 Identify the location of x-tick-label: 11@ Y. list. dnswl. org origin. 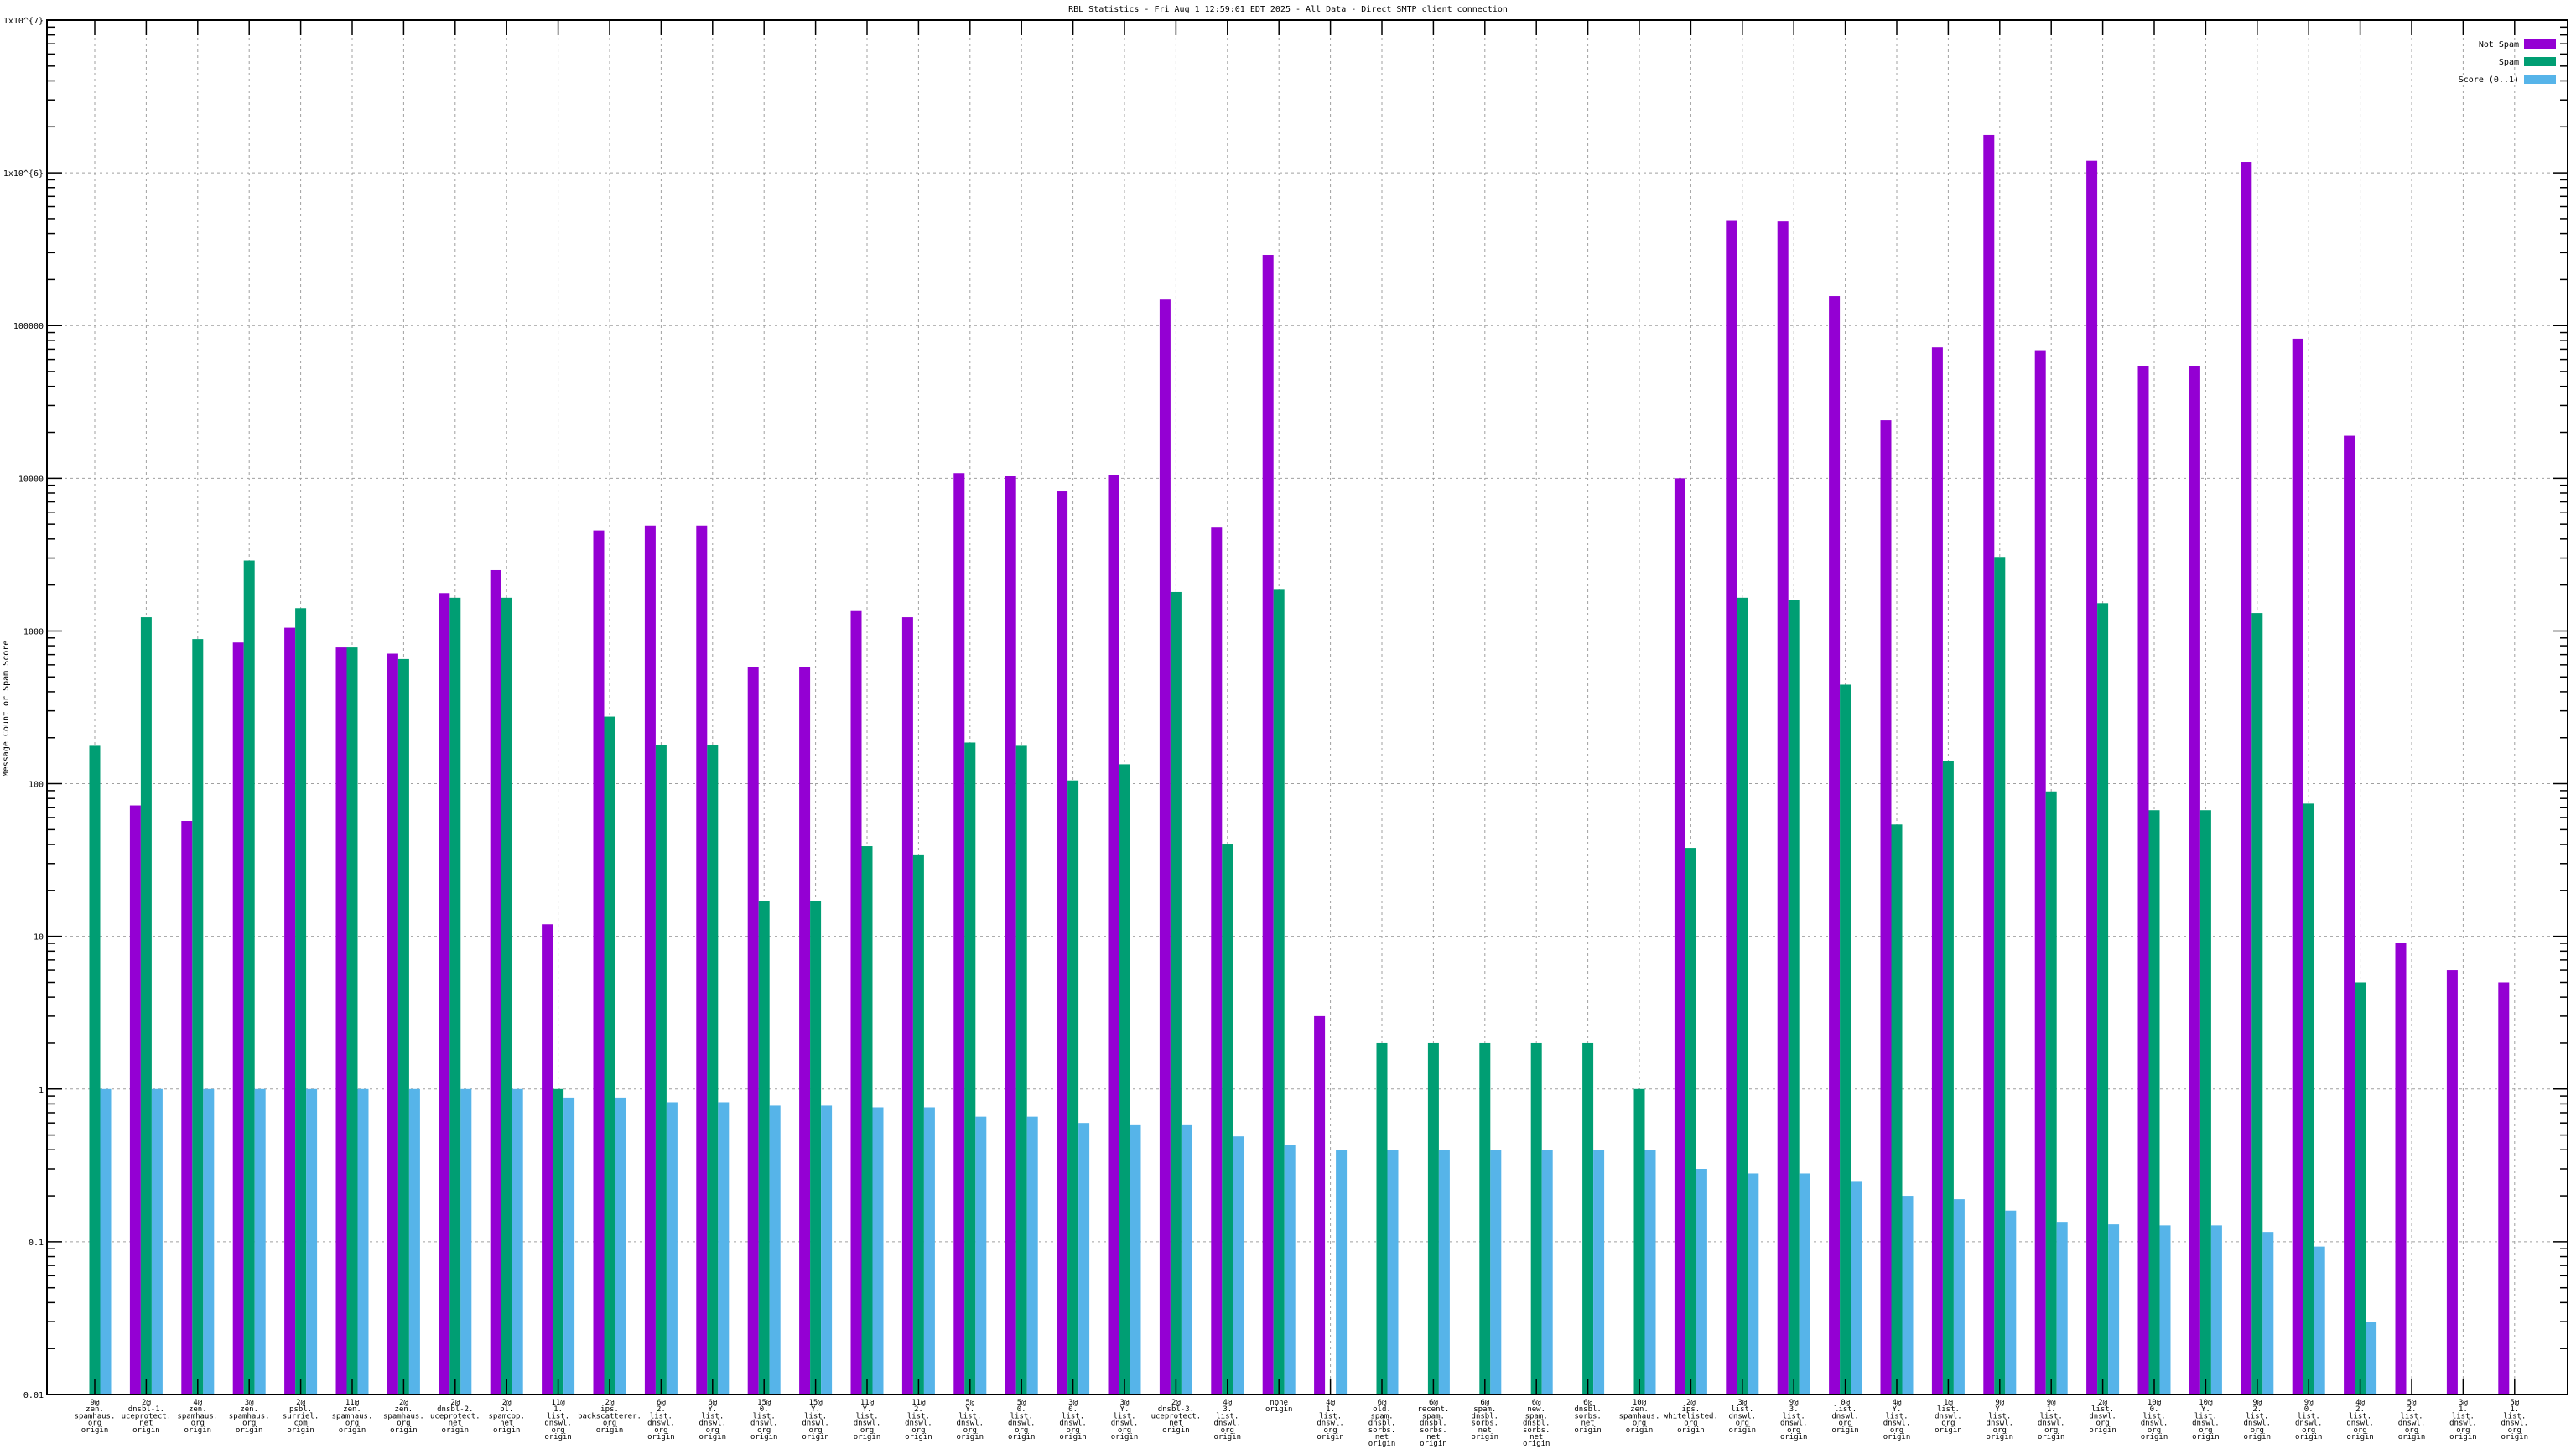
(868, 1420).